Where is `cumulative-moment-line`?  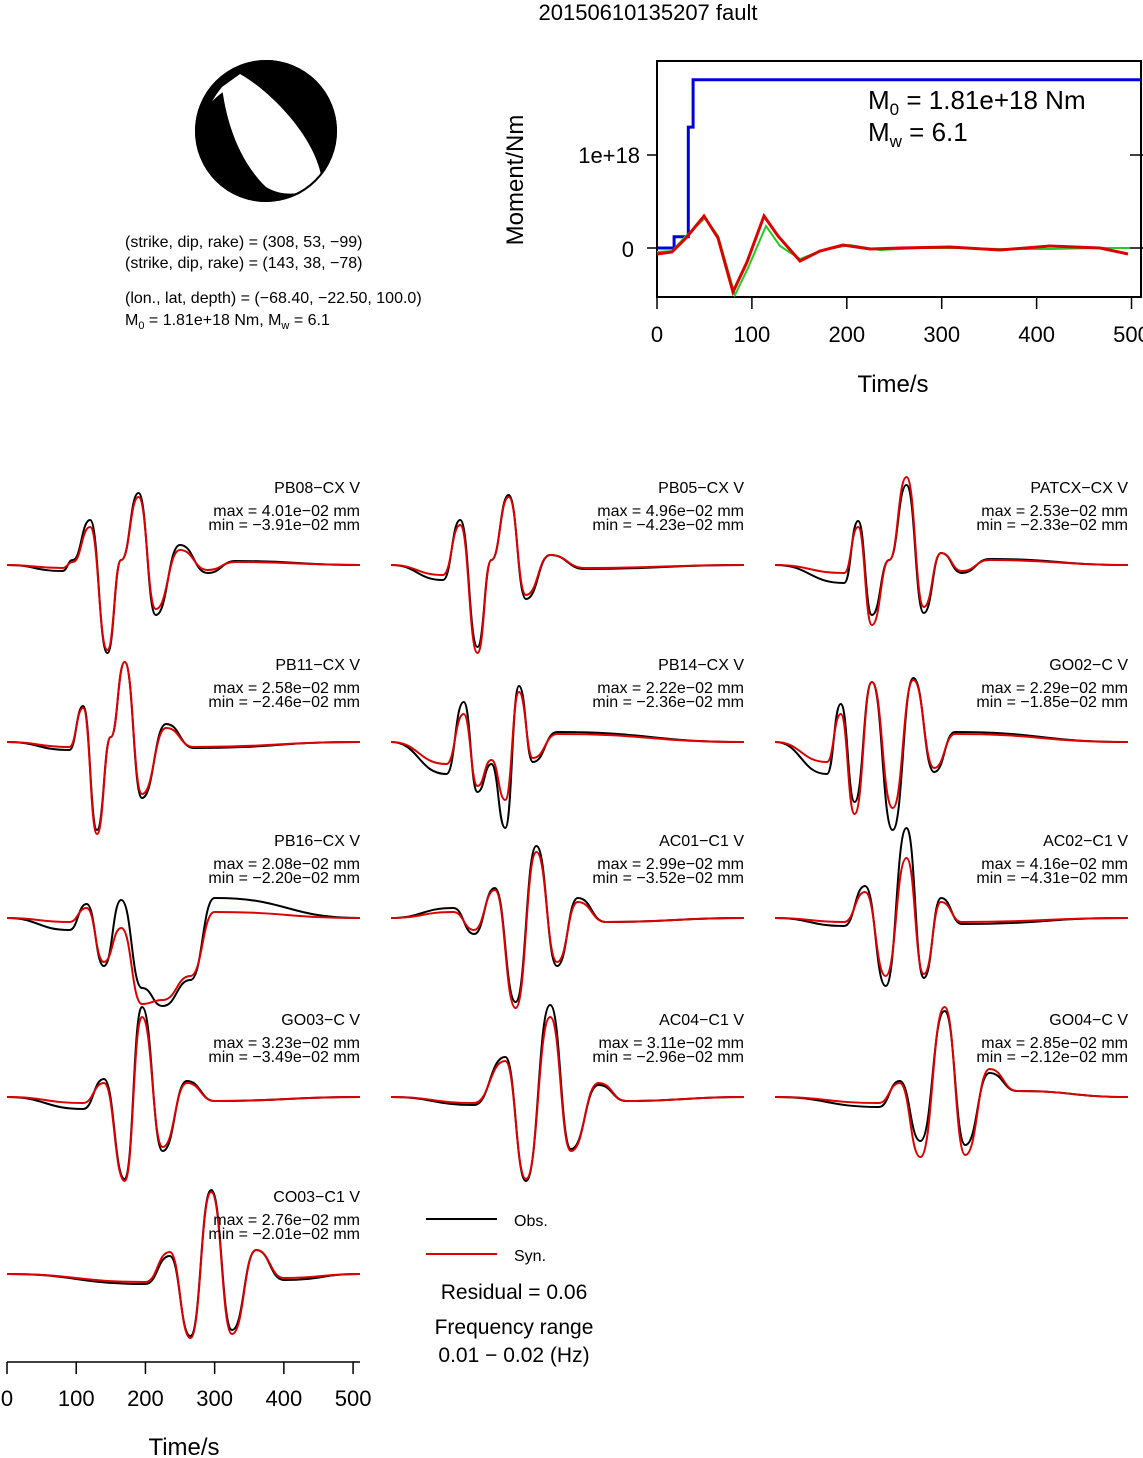
cumulative-moment-line is located at coordinates (899, 164).